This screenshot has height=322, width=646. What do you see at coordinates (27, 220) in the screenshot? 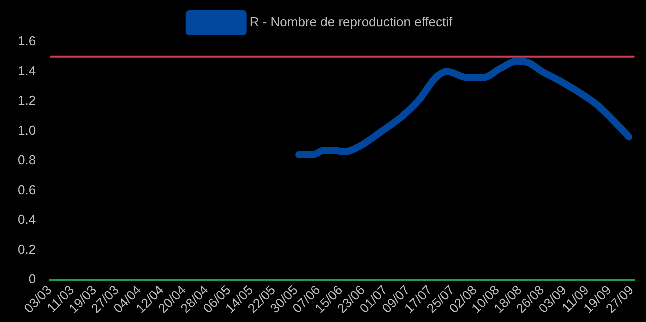
I see `y-tick-label: 0.4` at bounding box center [27, 220].